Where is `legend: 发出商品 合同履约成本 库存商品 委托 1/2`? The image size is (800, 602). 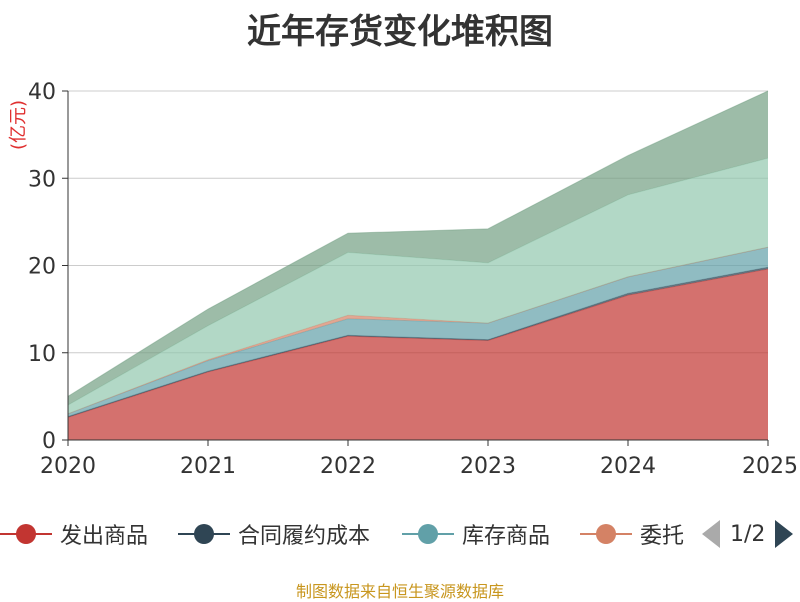
legend: 发出商品 合同履约成本 库存商品 委托 1/2 is located at coordinates (400, 534).